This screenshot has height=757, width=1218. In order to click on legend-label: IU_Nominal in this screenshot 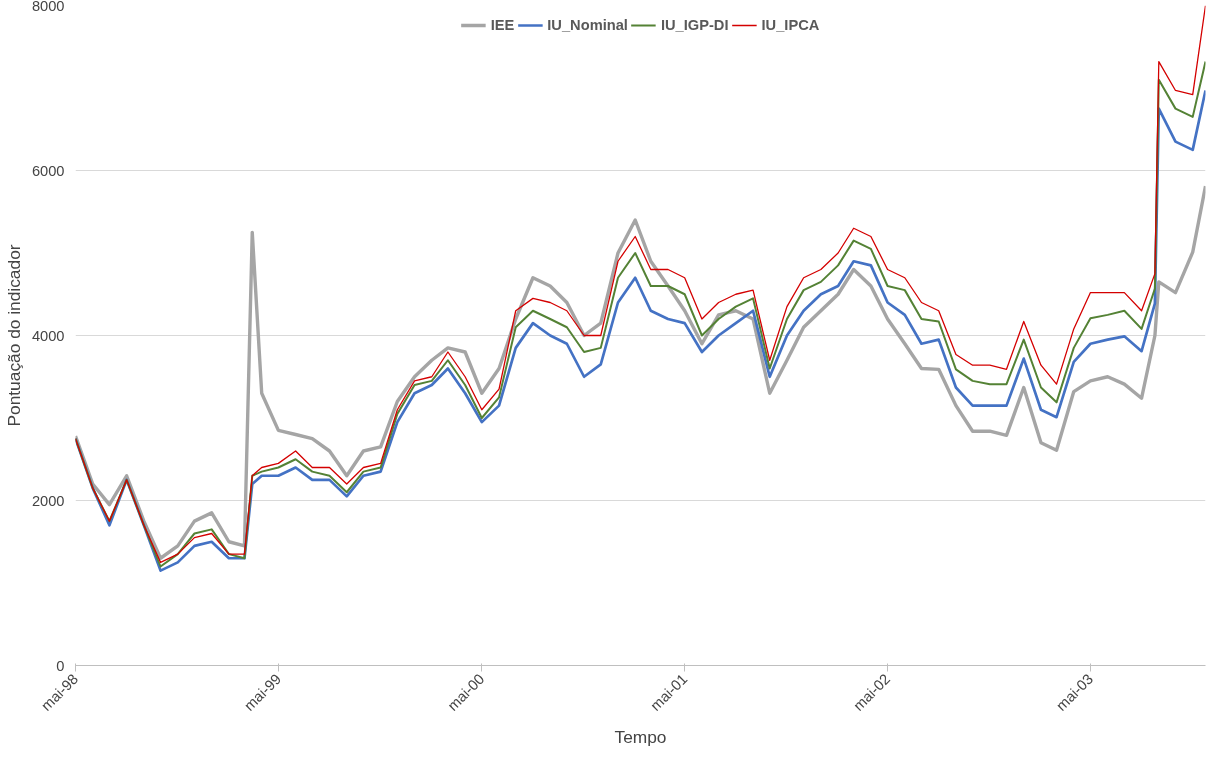, I will do `click(587, 25)`.